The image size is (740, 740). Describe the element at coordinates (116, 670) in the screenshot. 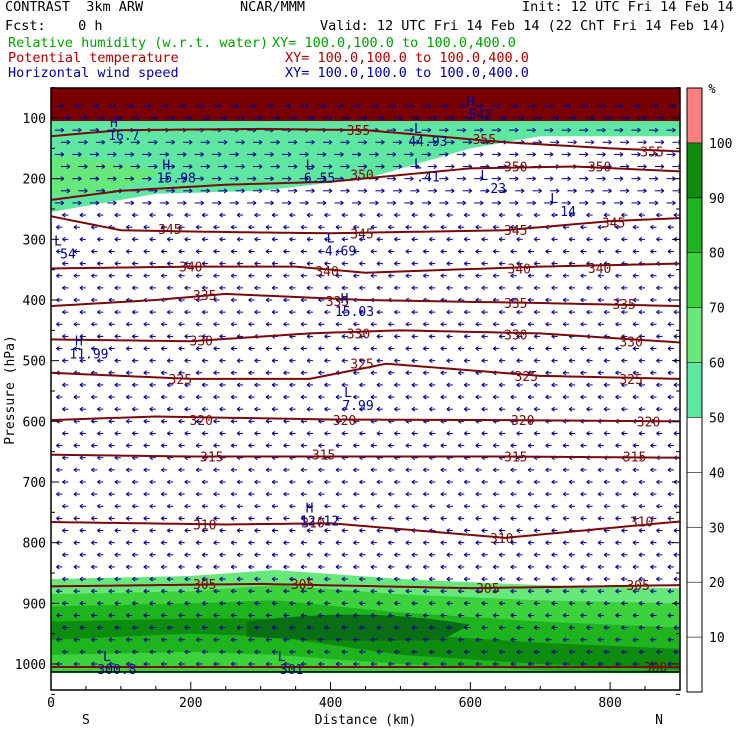

I see `extremum-value: 300.8` at that location.